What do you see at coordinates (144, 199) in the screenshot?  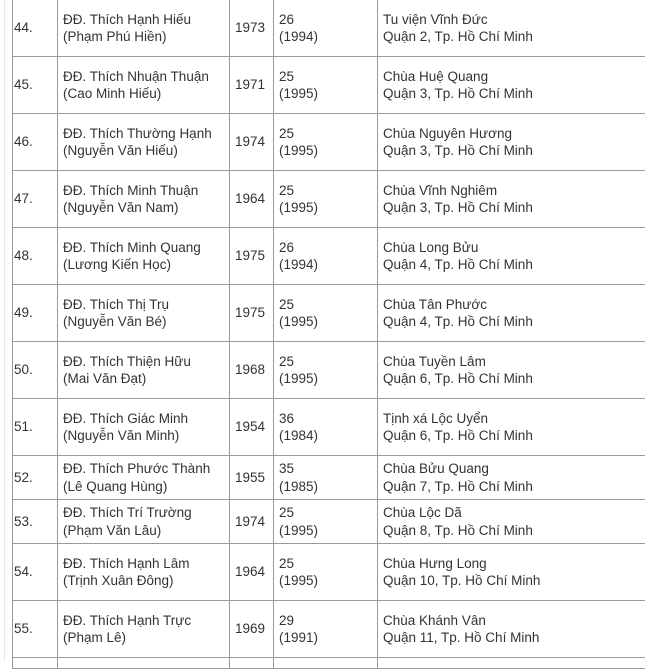 I see `name-cell: ĐĐ. Thích Minh Thuận(Nguyễn Văn Nam)` at bounding box center [144, 199].